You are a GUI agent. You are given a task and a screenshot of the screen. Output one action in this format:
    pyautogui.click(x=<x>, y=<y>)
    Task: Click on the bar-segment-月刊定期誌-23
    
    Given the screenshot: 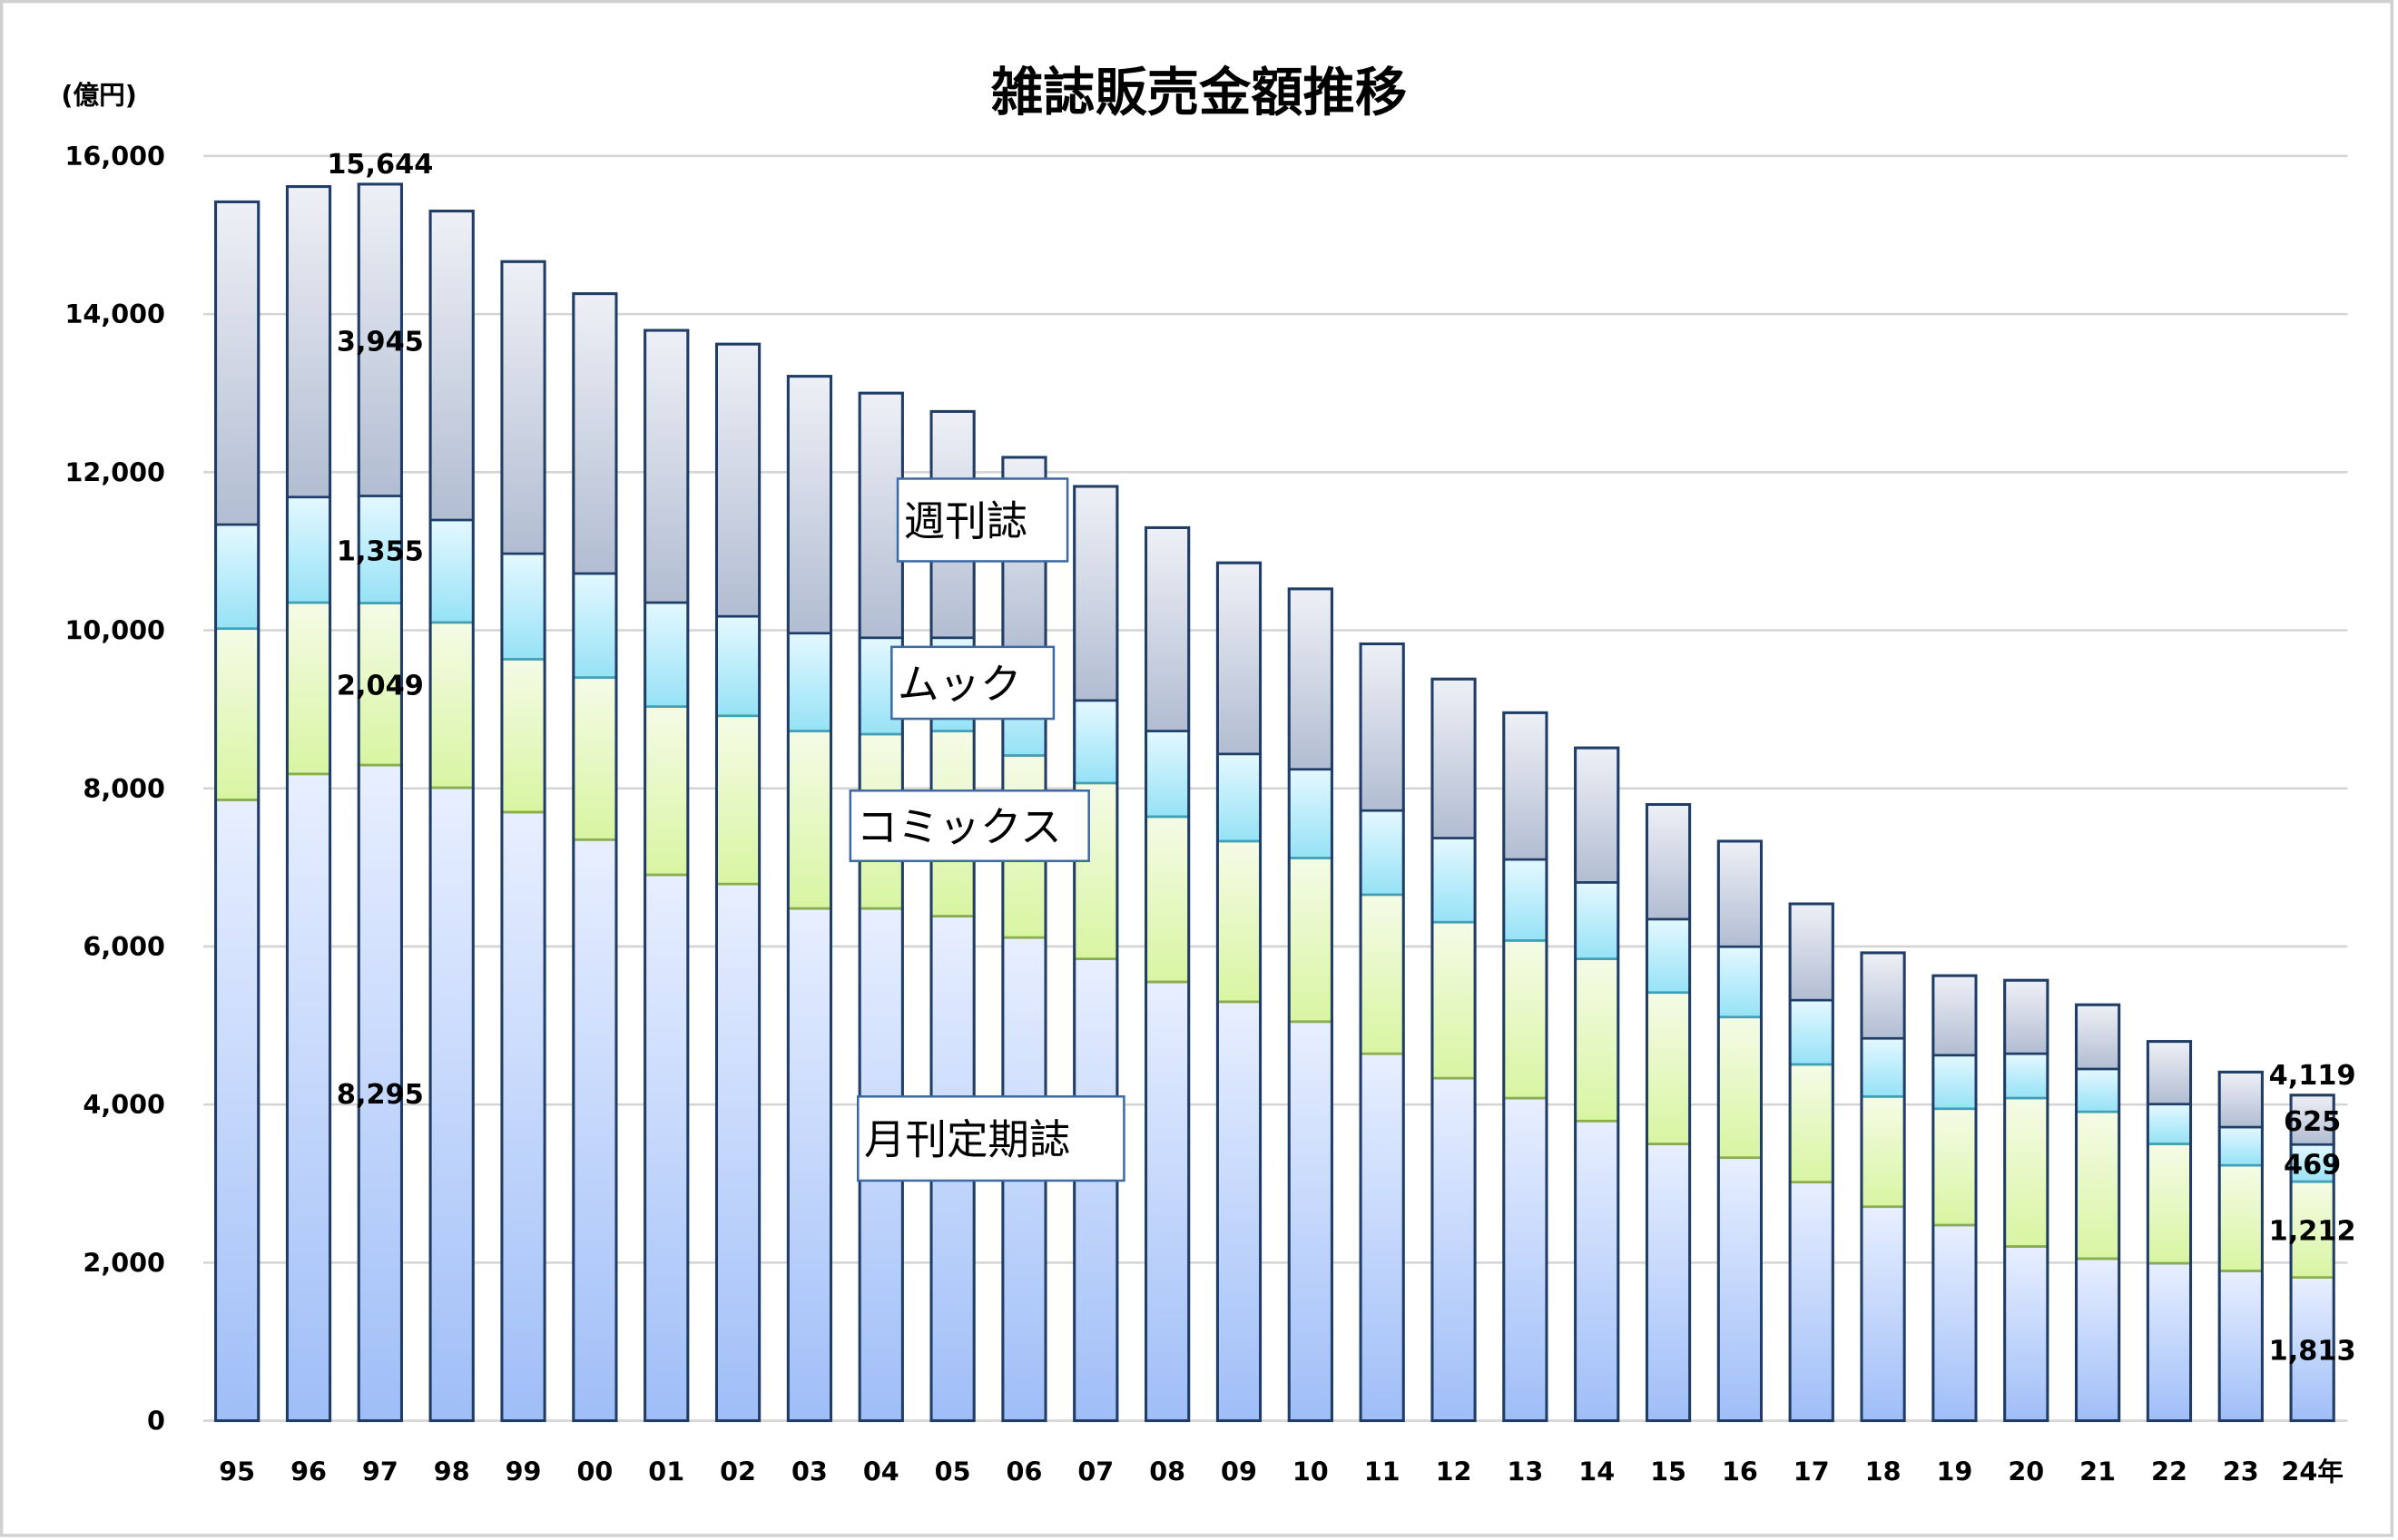 What is the action you would take?
    pyautogui.click(x=2240, y=1346)
    